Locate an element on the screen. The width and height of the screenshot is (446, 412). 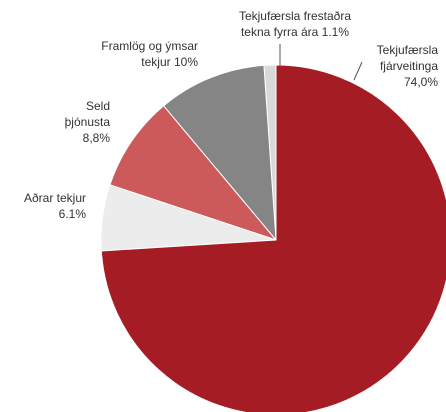
slice-label: Tekjufærsla fjárveitinga 74,0% is located at coordinates (397, 66).